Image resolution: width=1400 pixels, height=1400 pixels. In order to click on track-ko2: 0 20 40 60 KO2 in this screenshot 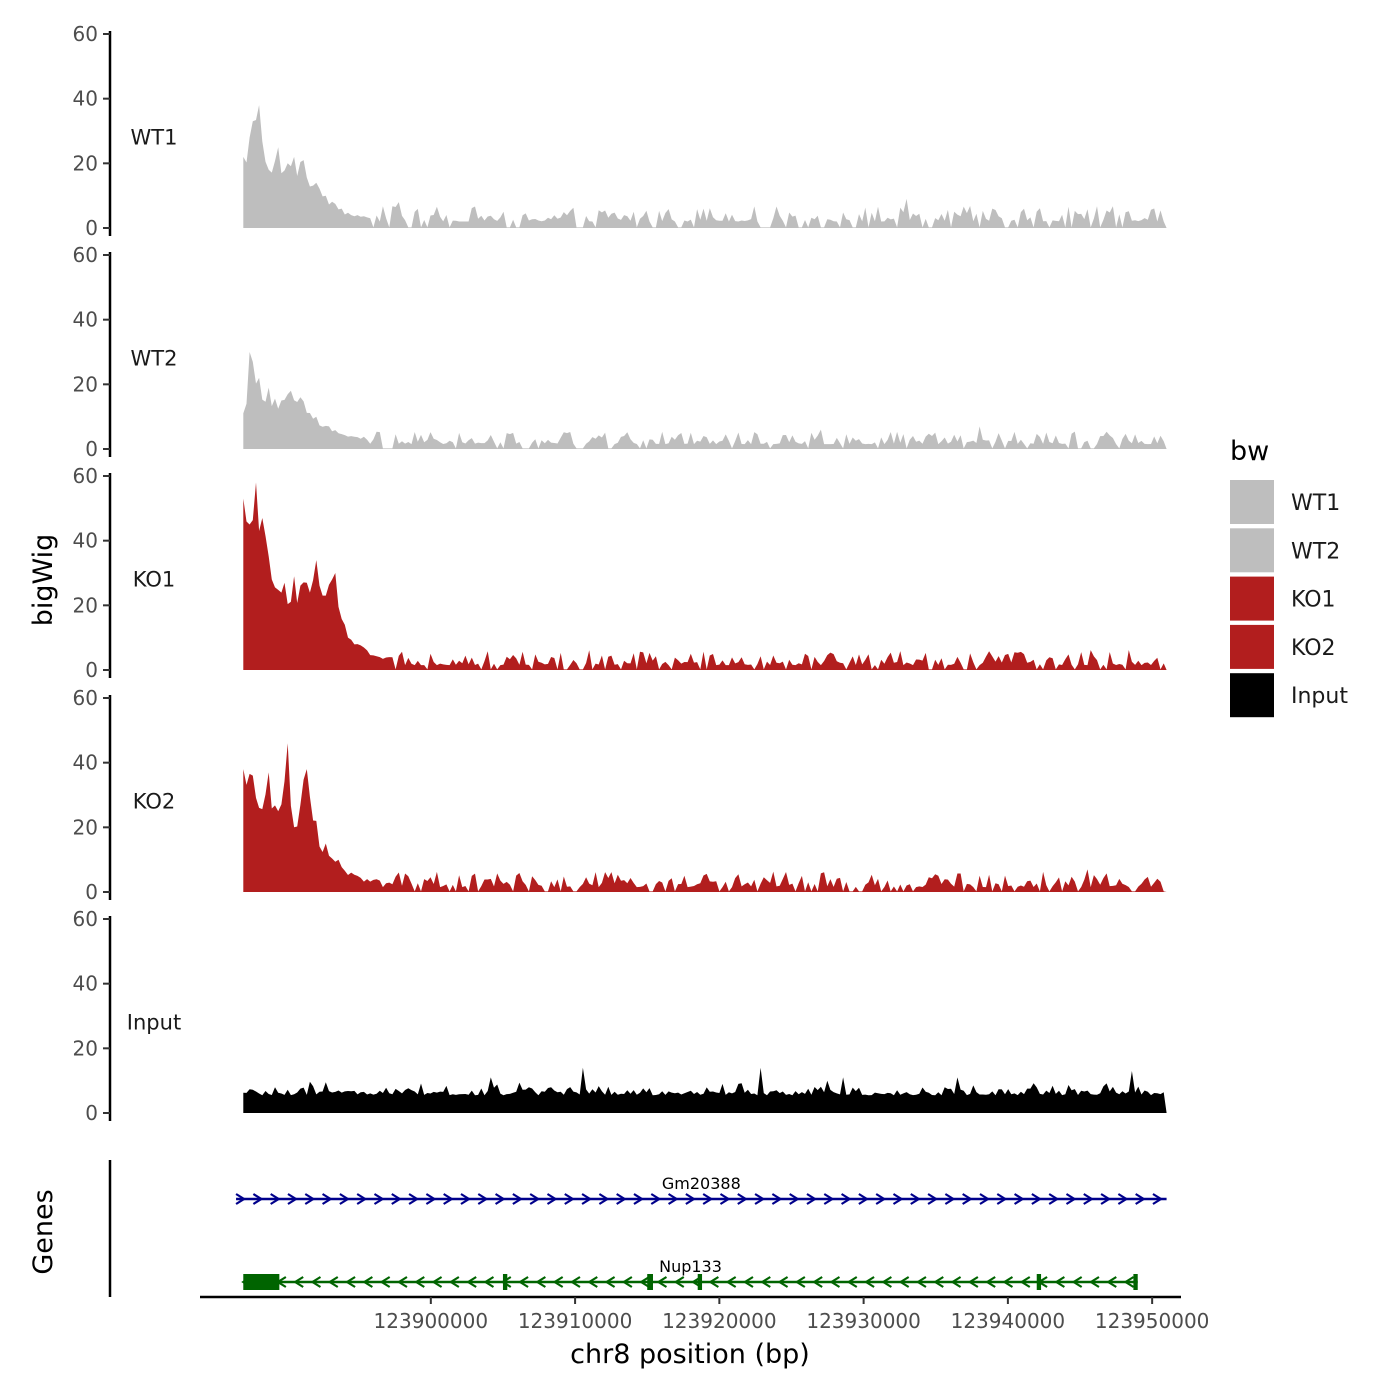, I will do `click(620, 795)`.